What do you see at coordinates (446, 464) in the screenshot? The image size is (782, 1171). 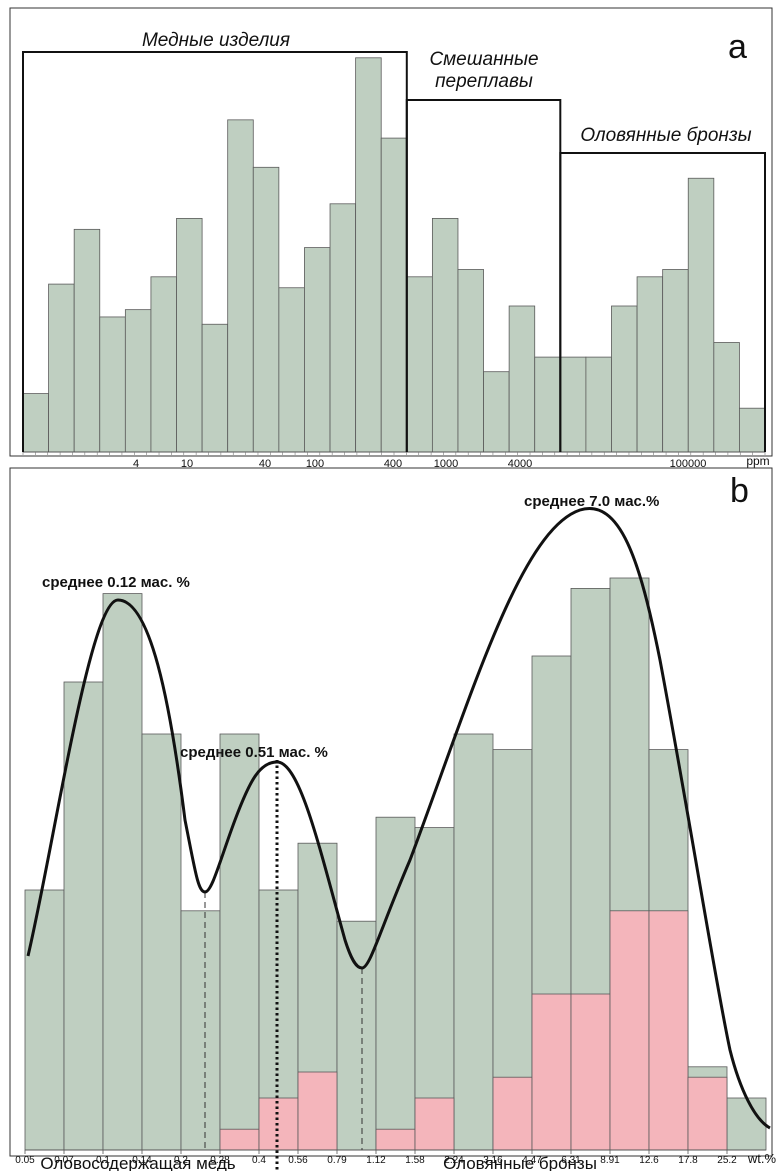 I see `panel-a-tick-label: 1000` at bounding box center [446, 464].